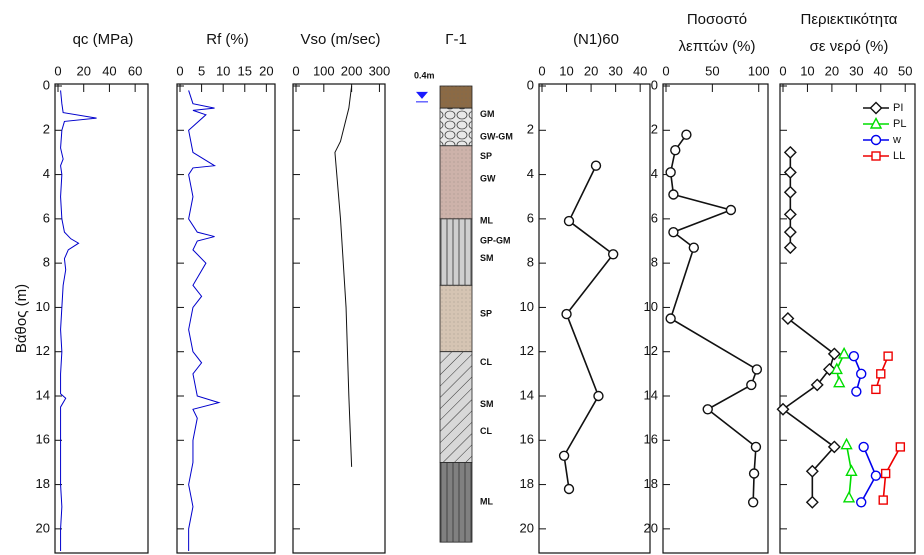 The height and width of the screenshot is (555, 924). I want to click on layer-label: SM, so click(487, 404).